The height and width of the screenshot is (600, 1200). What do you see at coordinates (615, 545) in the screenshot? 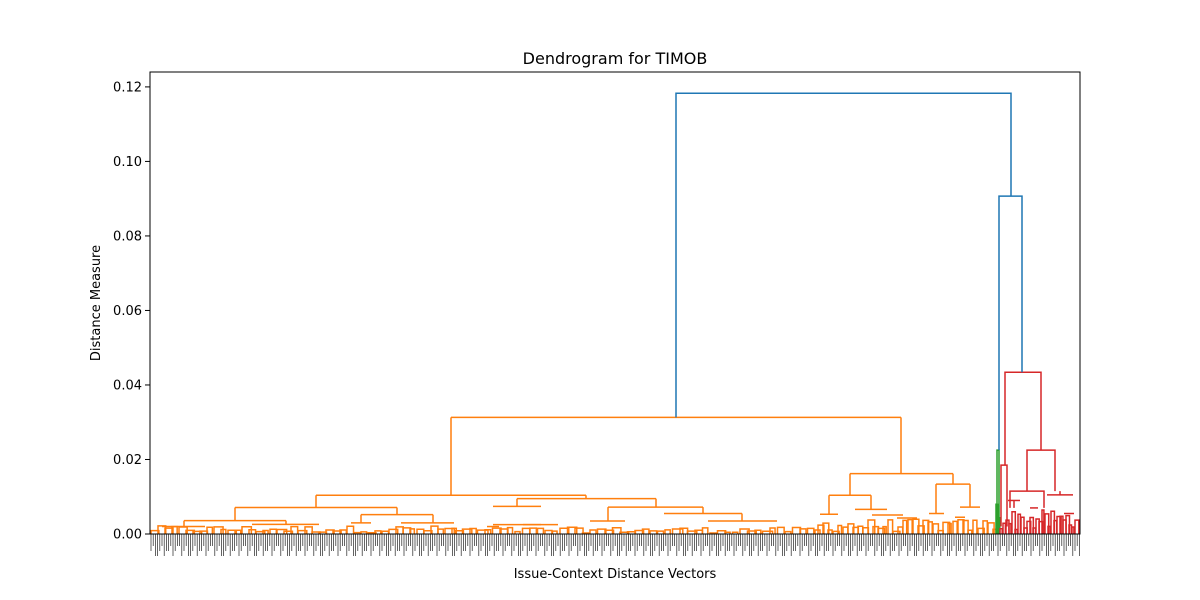
I see `leaf-tick-labels` at bounding box center [615, 545].